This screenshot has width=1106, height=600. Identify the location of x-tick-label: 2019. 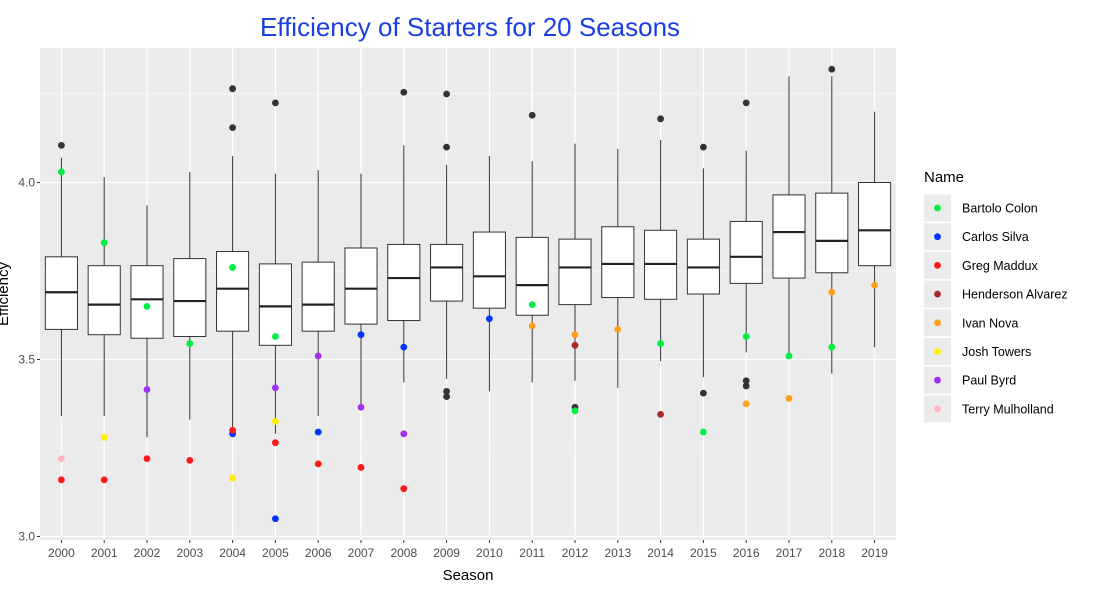
(874, 553).